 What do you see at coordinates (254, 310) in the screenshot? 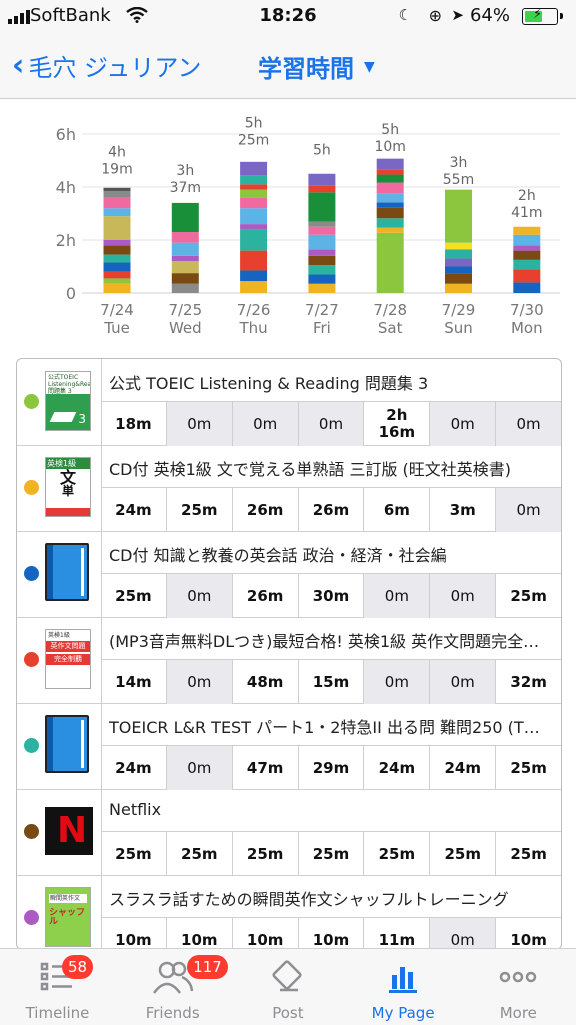
I see `x-date-label: 7/26` at bounding box center [254, 310].